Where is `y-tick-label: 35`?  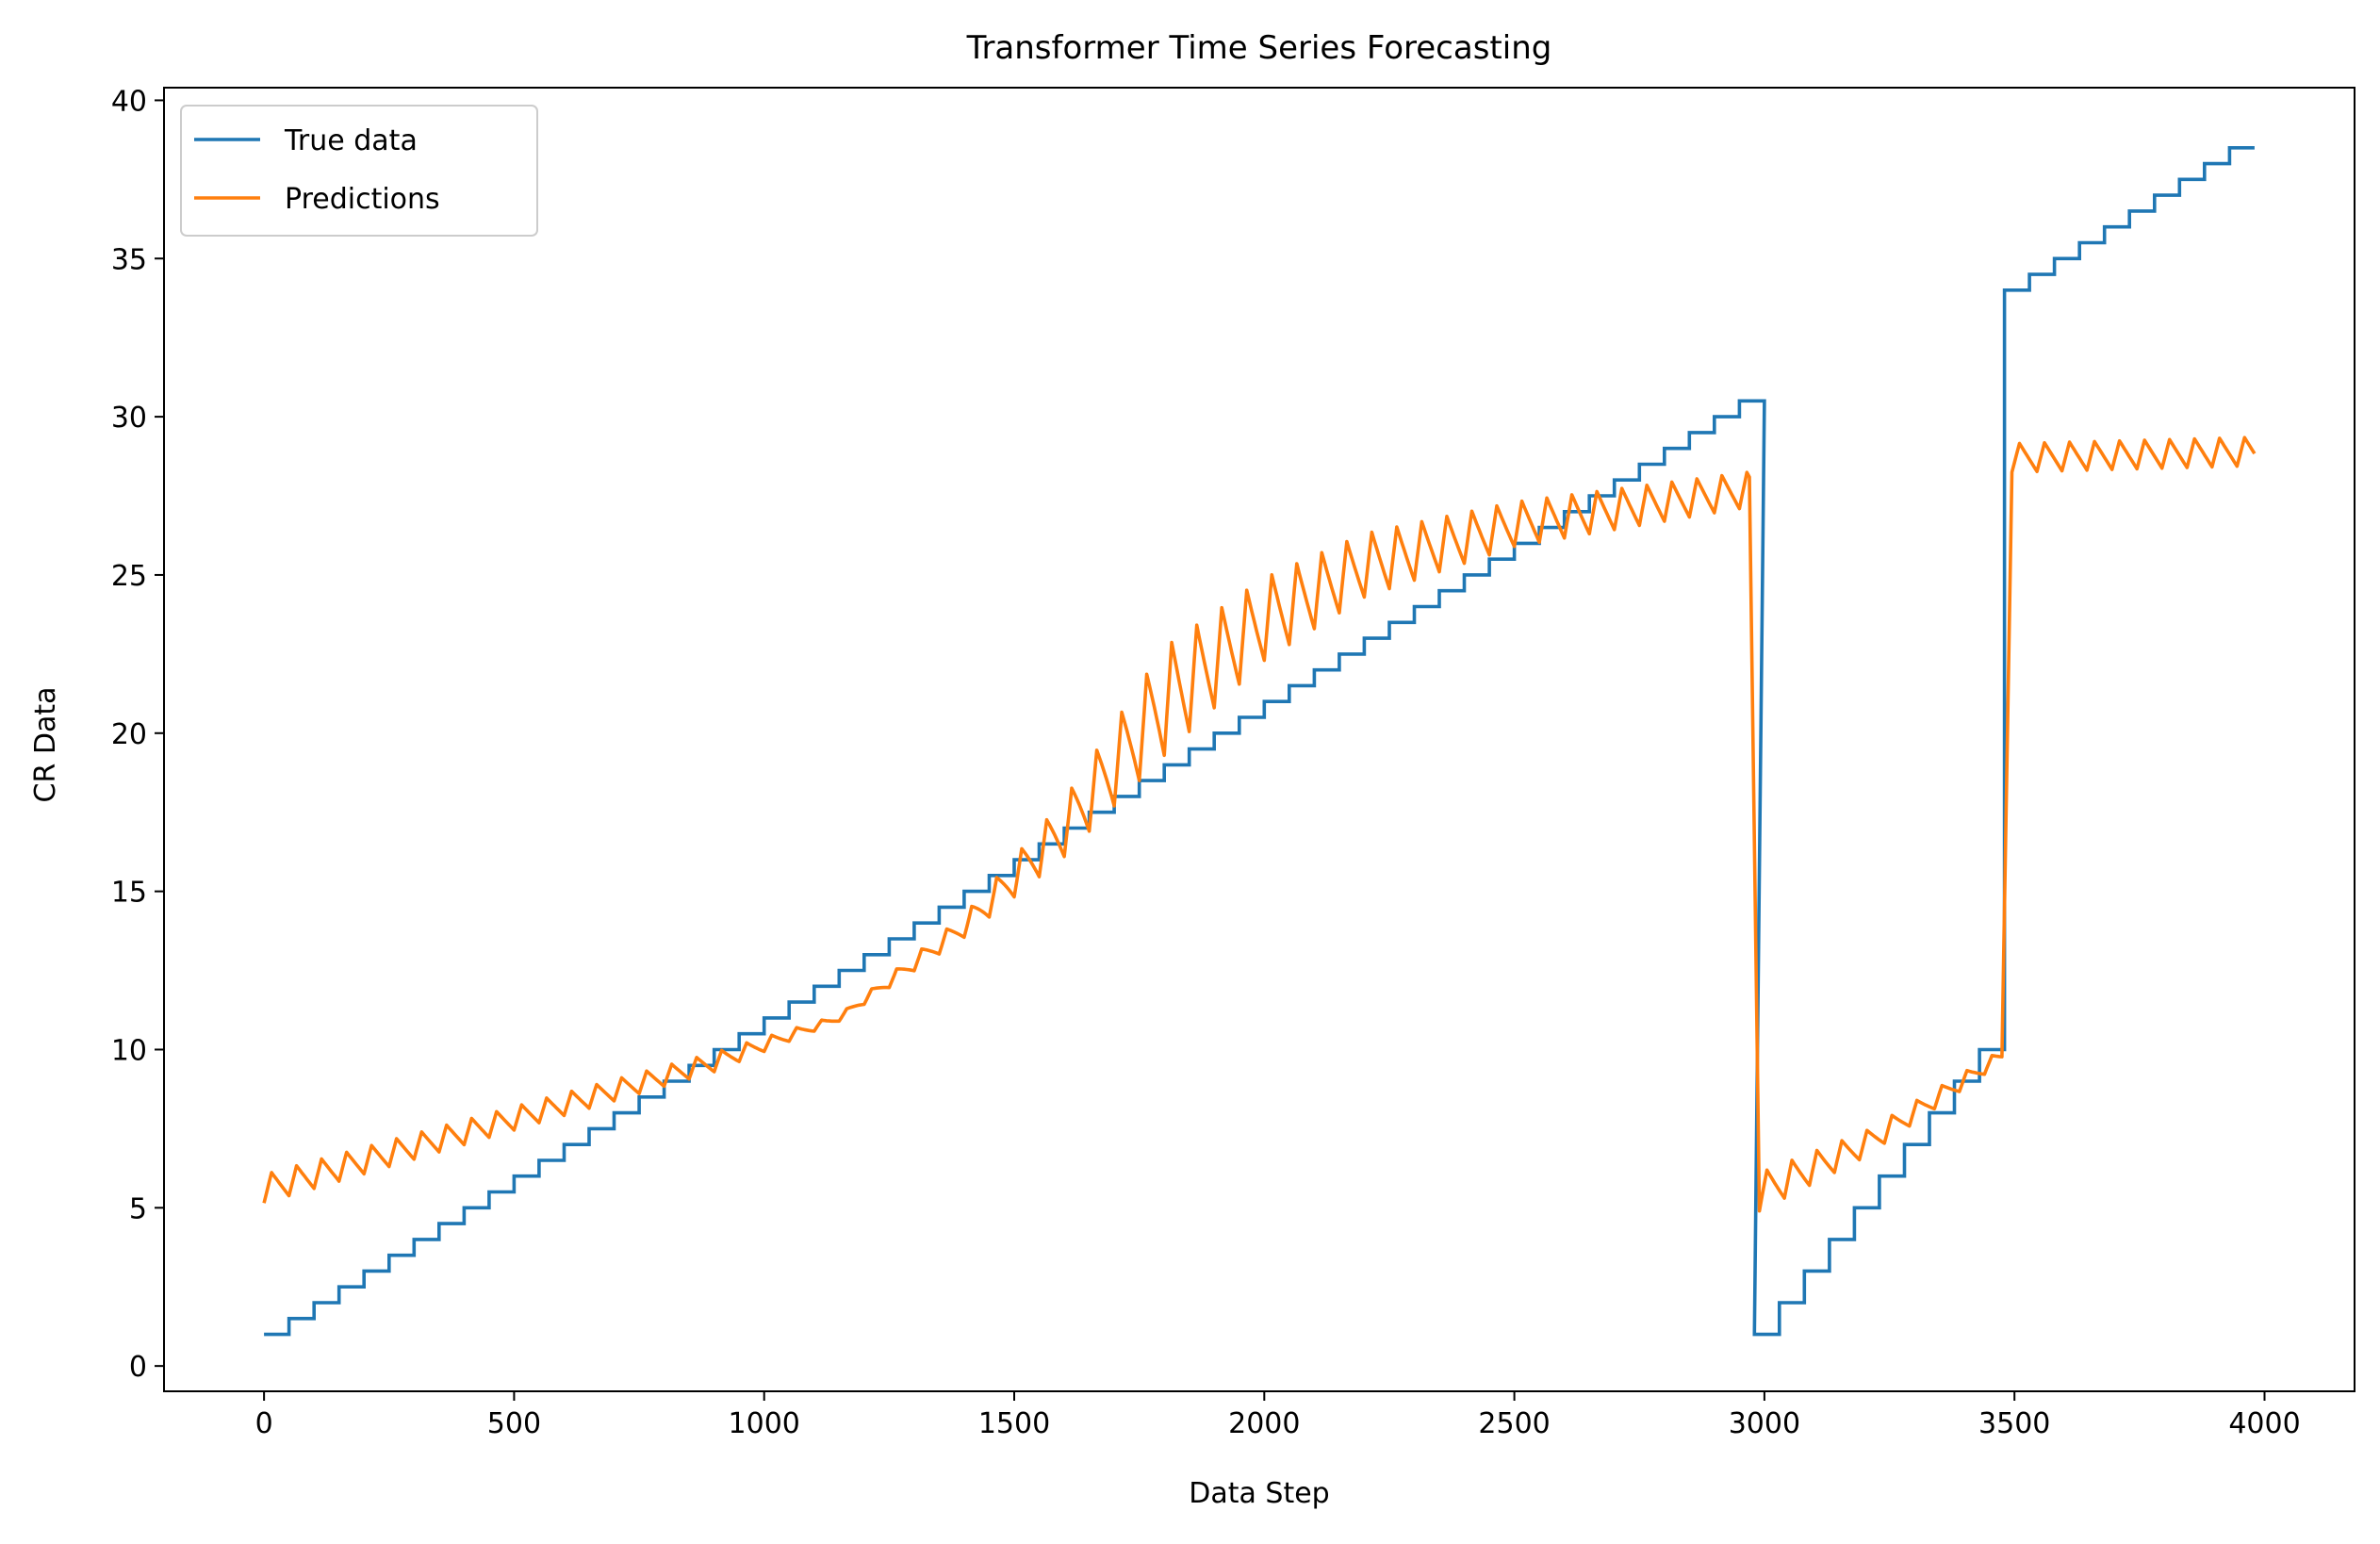 y-tick-label: 35 is located at coordinates (129, 259).